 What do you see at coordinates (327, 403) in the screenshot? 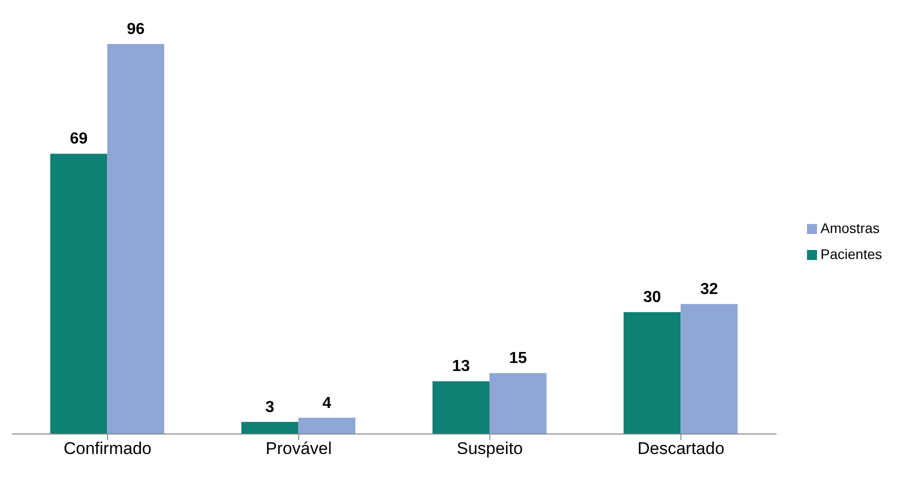
I see `data-label: 4` at bounding box center [327, 403].